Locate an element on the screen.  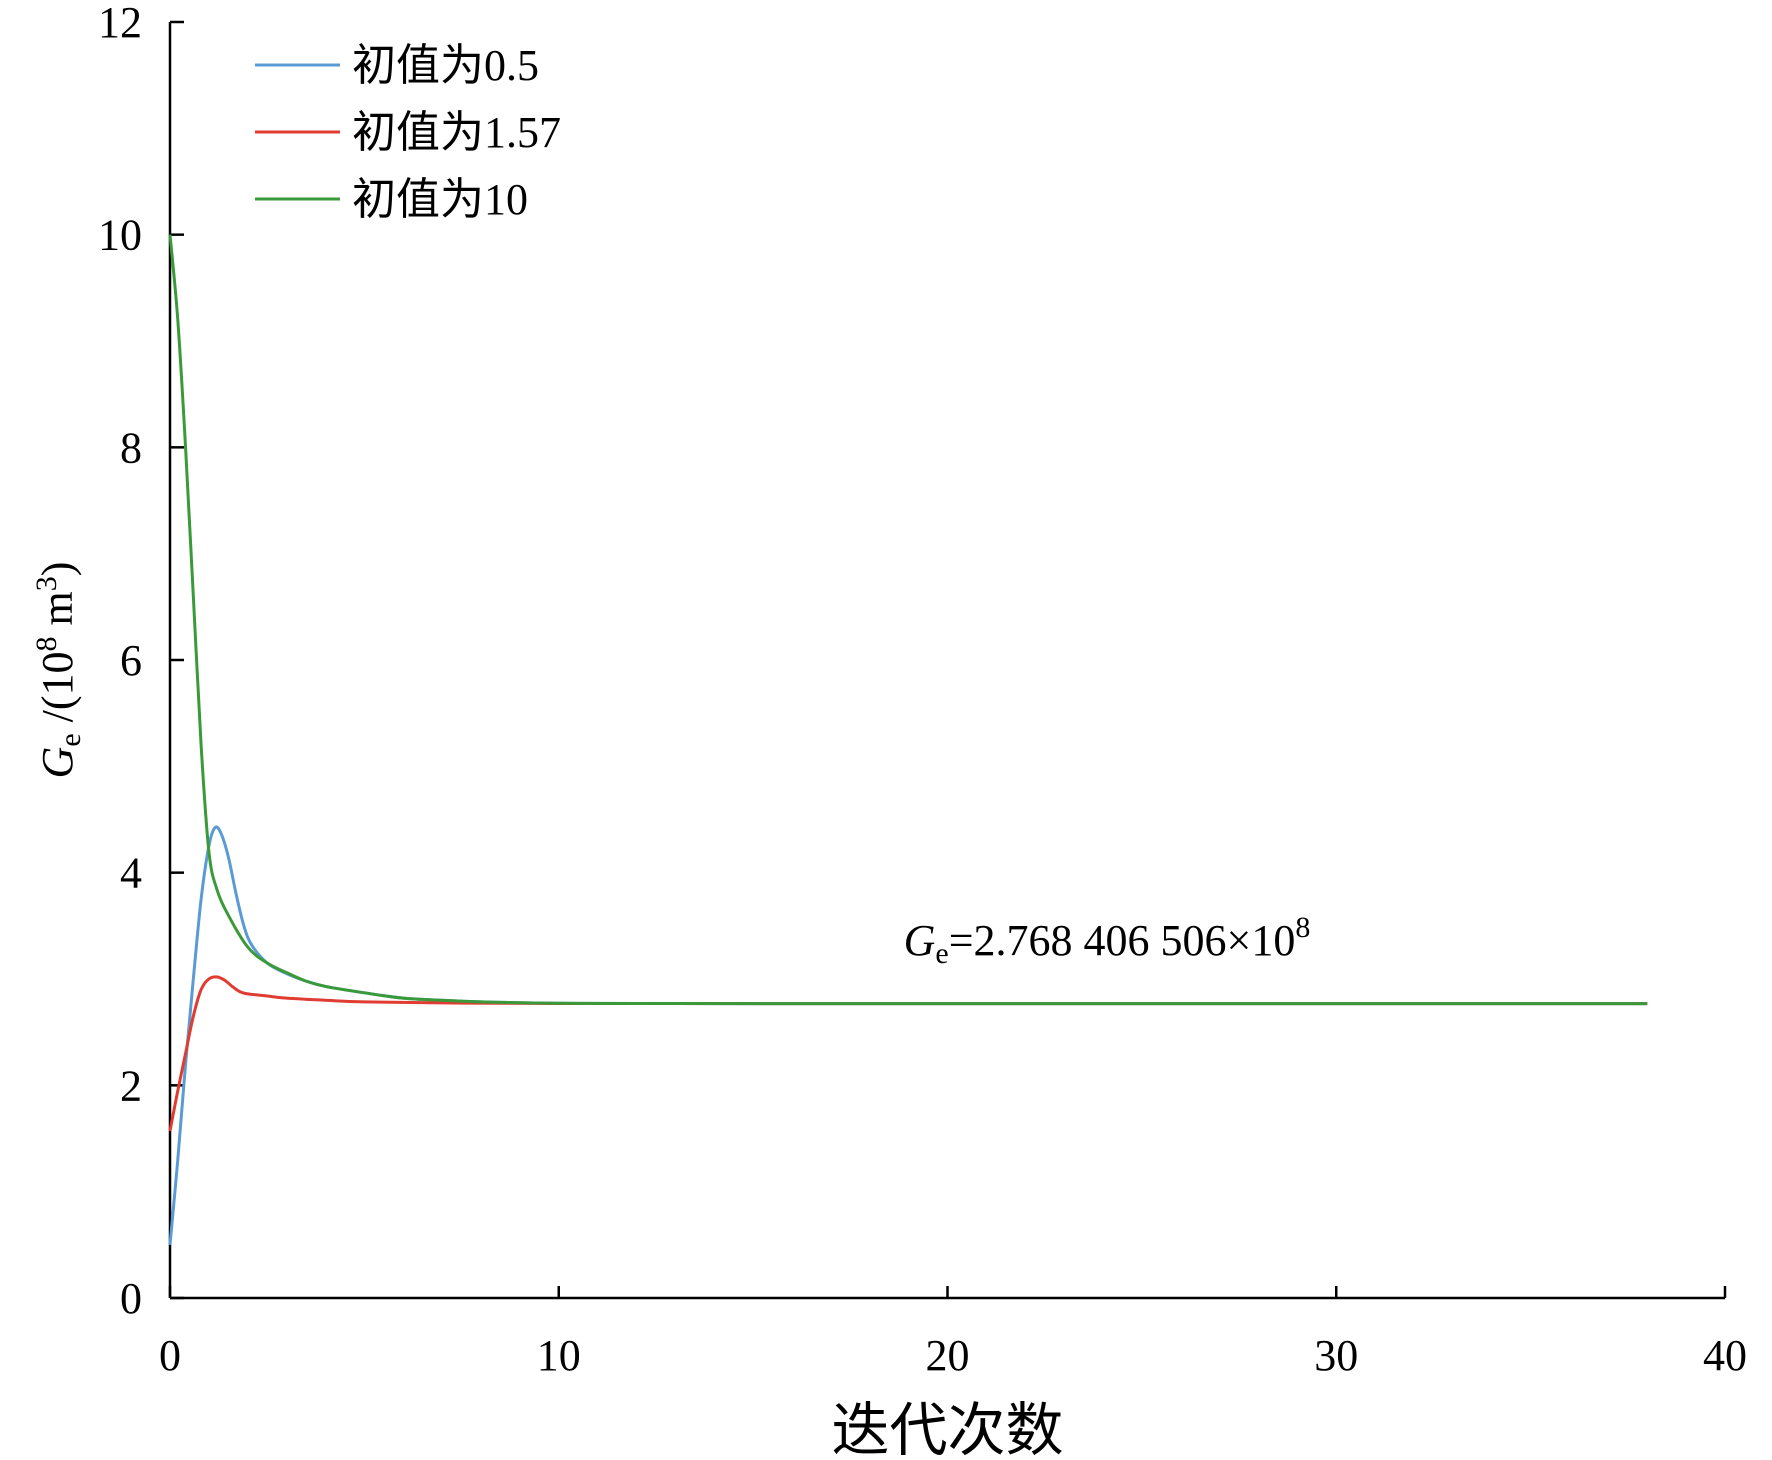
legend-label-1: 初值为1.57 is located at coordinates (456, 132).